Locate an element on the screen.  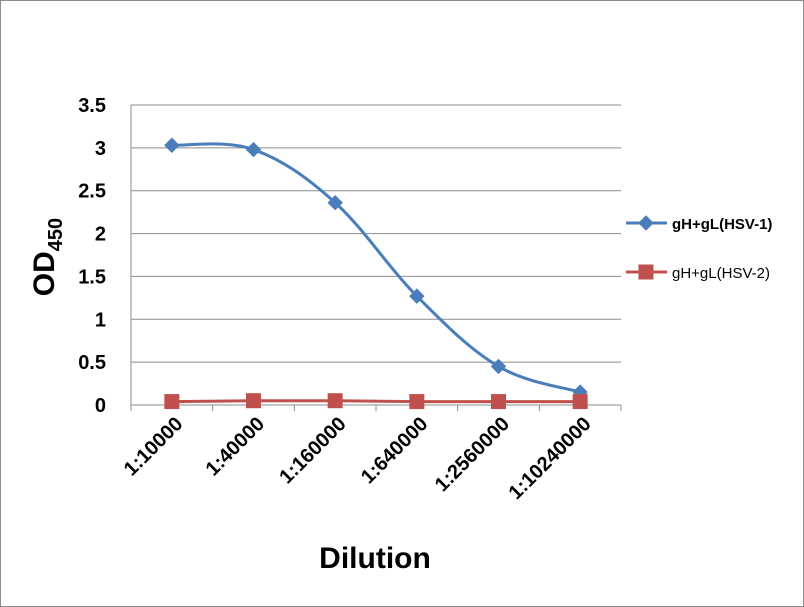
y-tick-label: 0 is located at coordinates (100, 406).